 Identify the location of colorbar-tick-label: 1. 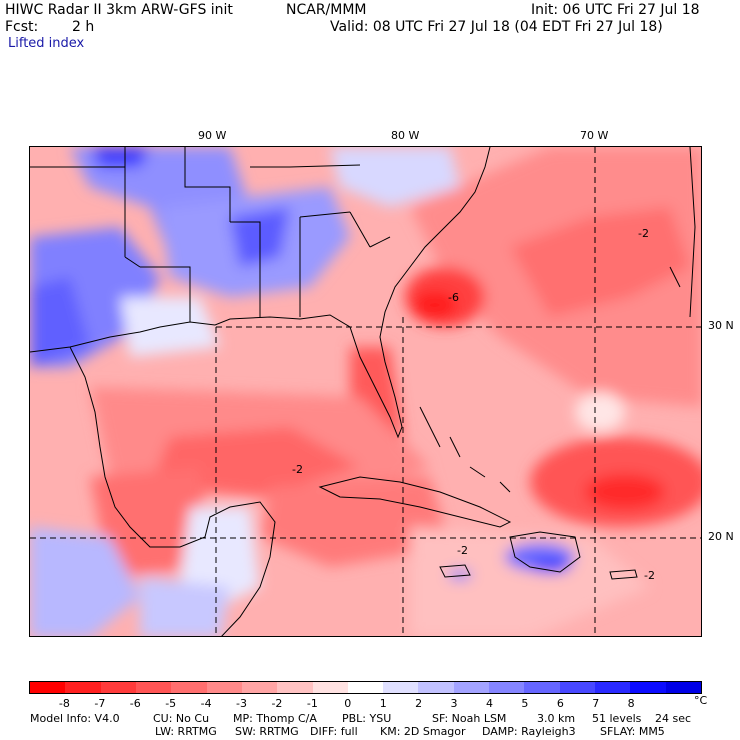
(383, 703).